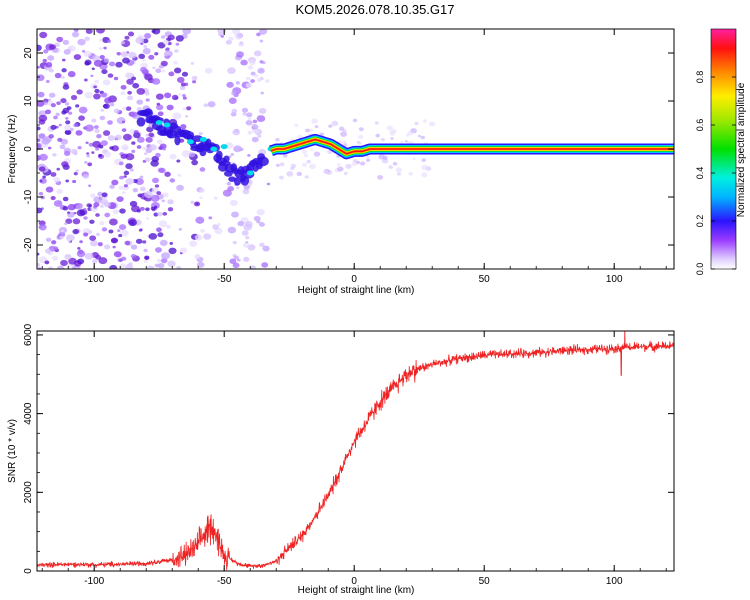 This screenshot has height=600, width=750. I want to click on ridge-hotspot, so click(167, 125).